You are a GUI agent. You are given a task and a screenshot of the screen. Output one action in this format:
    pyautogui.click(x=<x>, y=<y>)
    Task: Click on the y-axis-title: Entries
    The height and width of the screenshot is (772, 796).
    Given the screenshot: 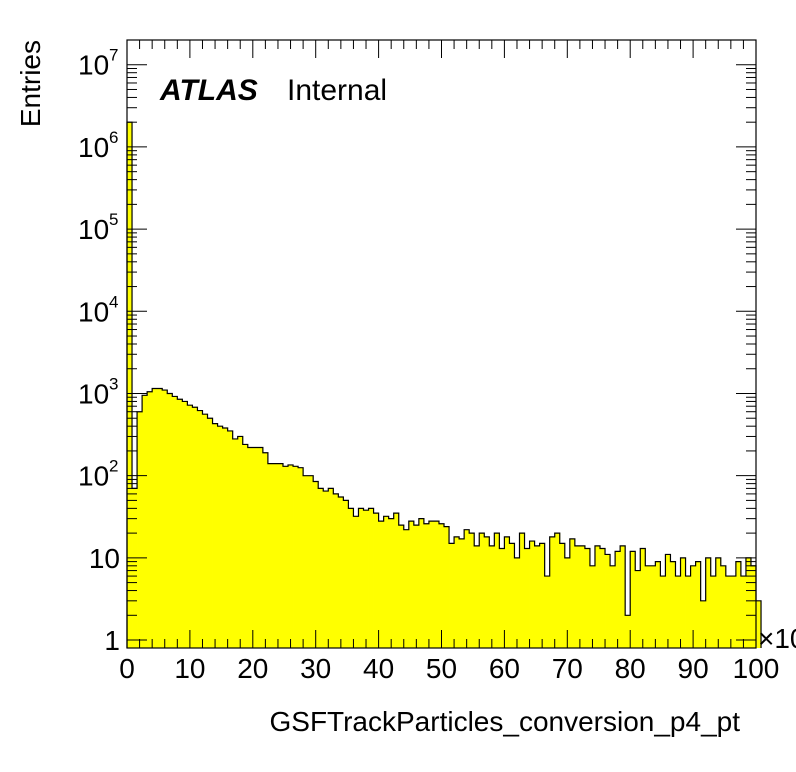 What is the action you would take?
    pyautogui.click(x=30, y=83)
    